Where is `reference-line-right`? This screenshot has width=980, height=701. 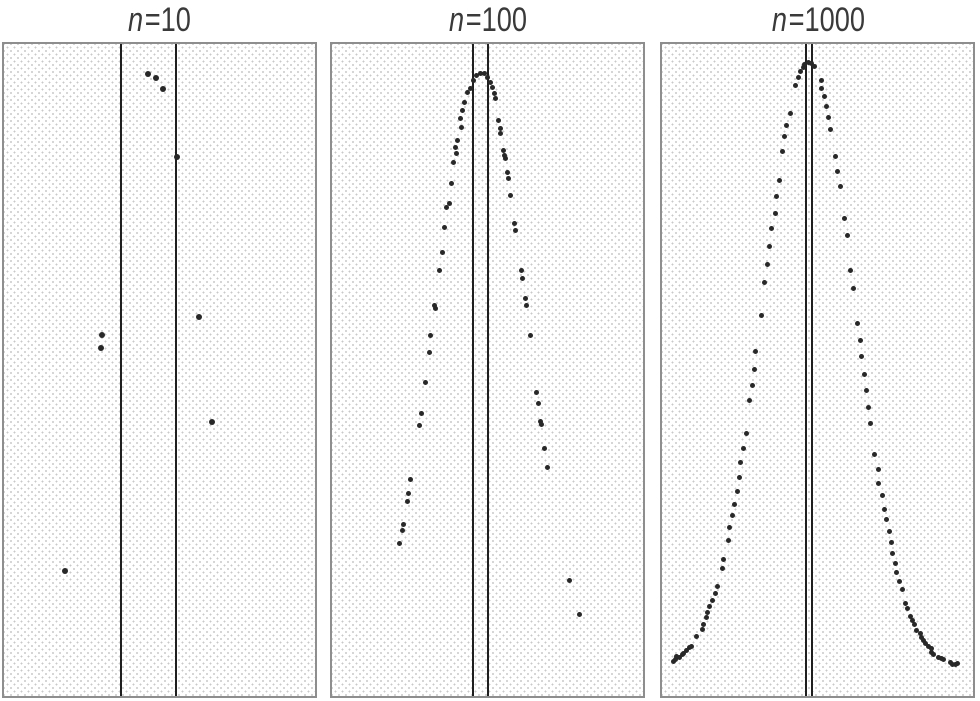
reference-line-right is located at coordinates (488, 370).